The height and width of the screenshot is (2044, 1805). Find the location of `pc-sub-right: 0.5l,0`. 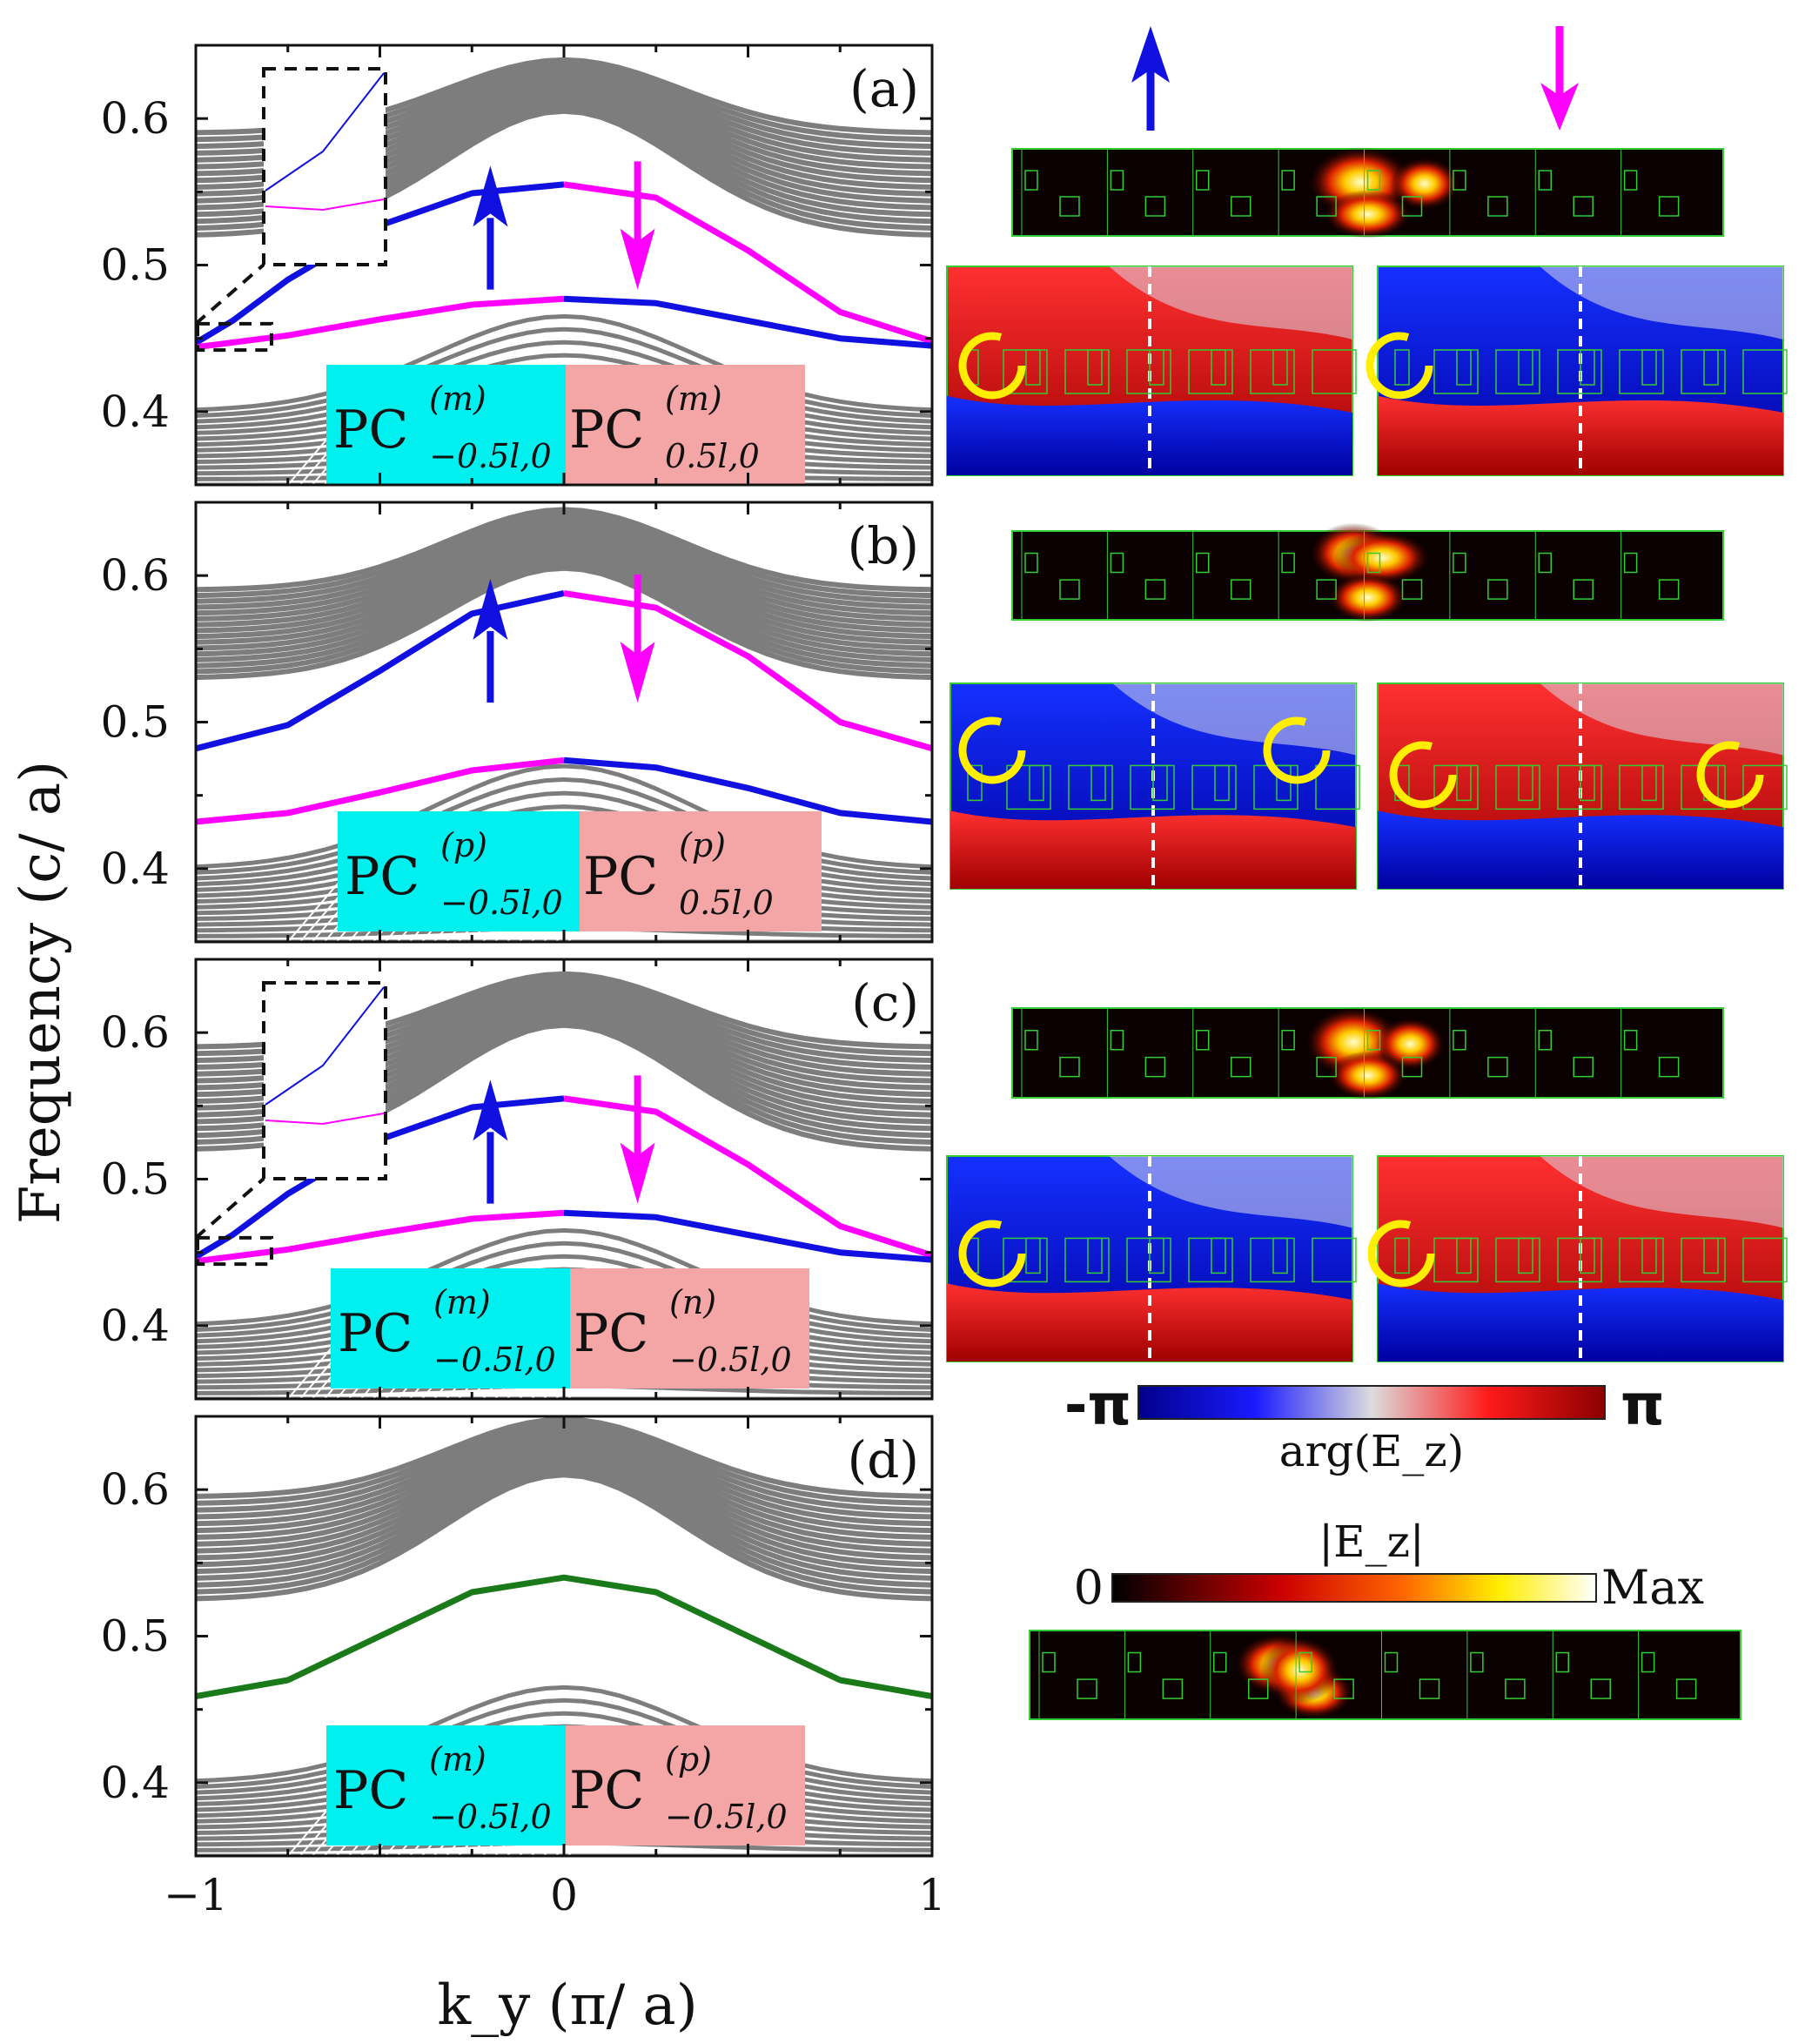

pc-sub-right: 0.5l,0 is located at coordinates (727, 903).